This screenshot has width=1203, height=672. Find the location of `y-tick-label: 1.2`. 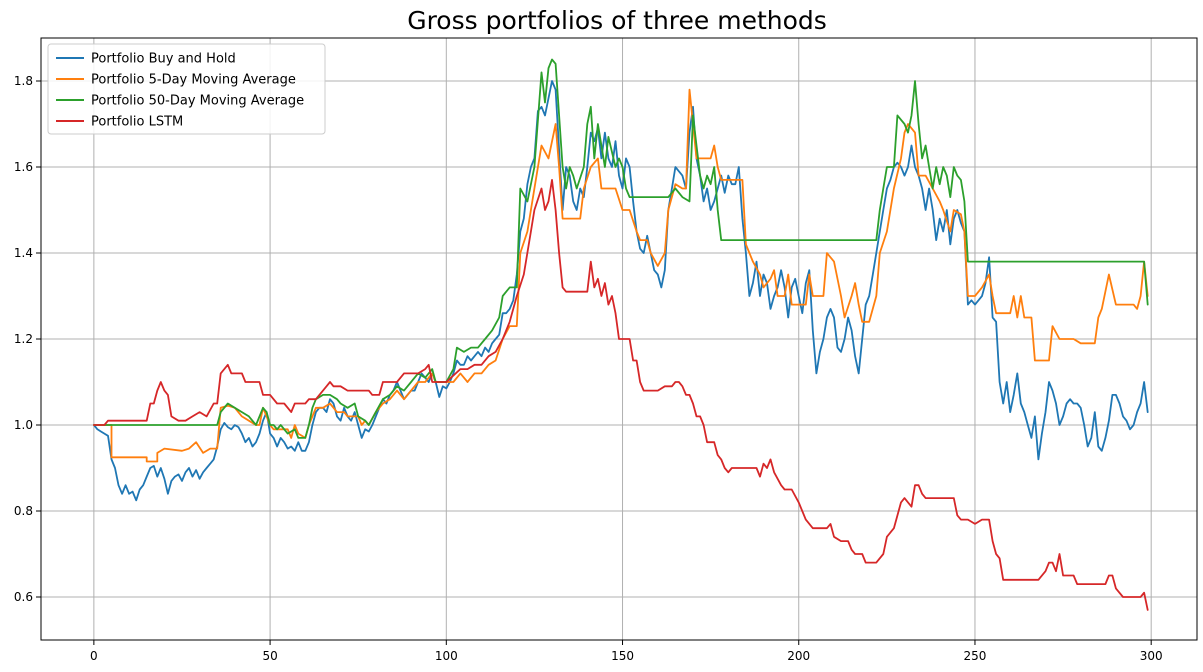

y-tick-label: 1.2 is located at coordinates (23, 339).